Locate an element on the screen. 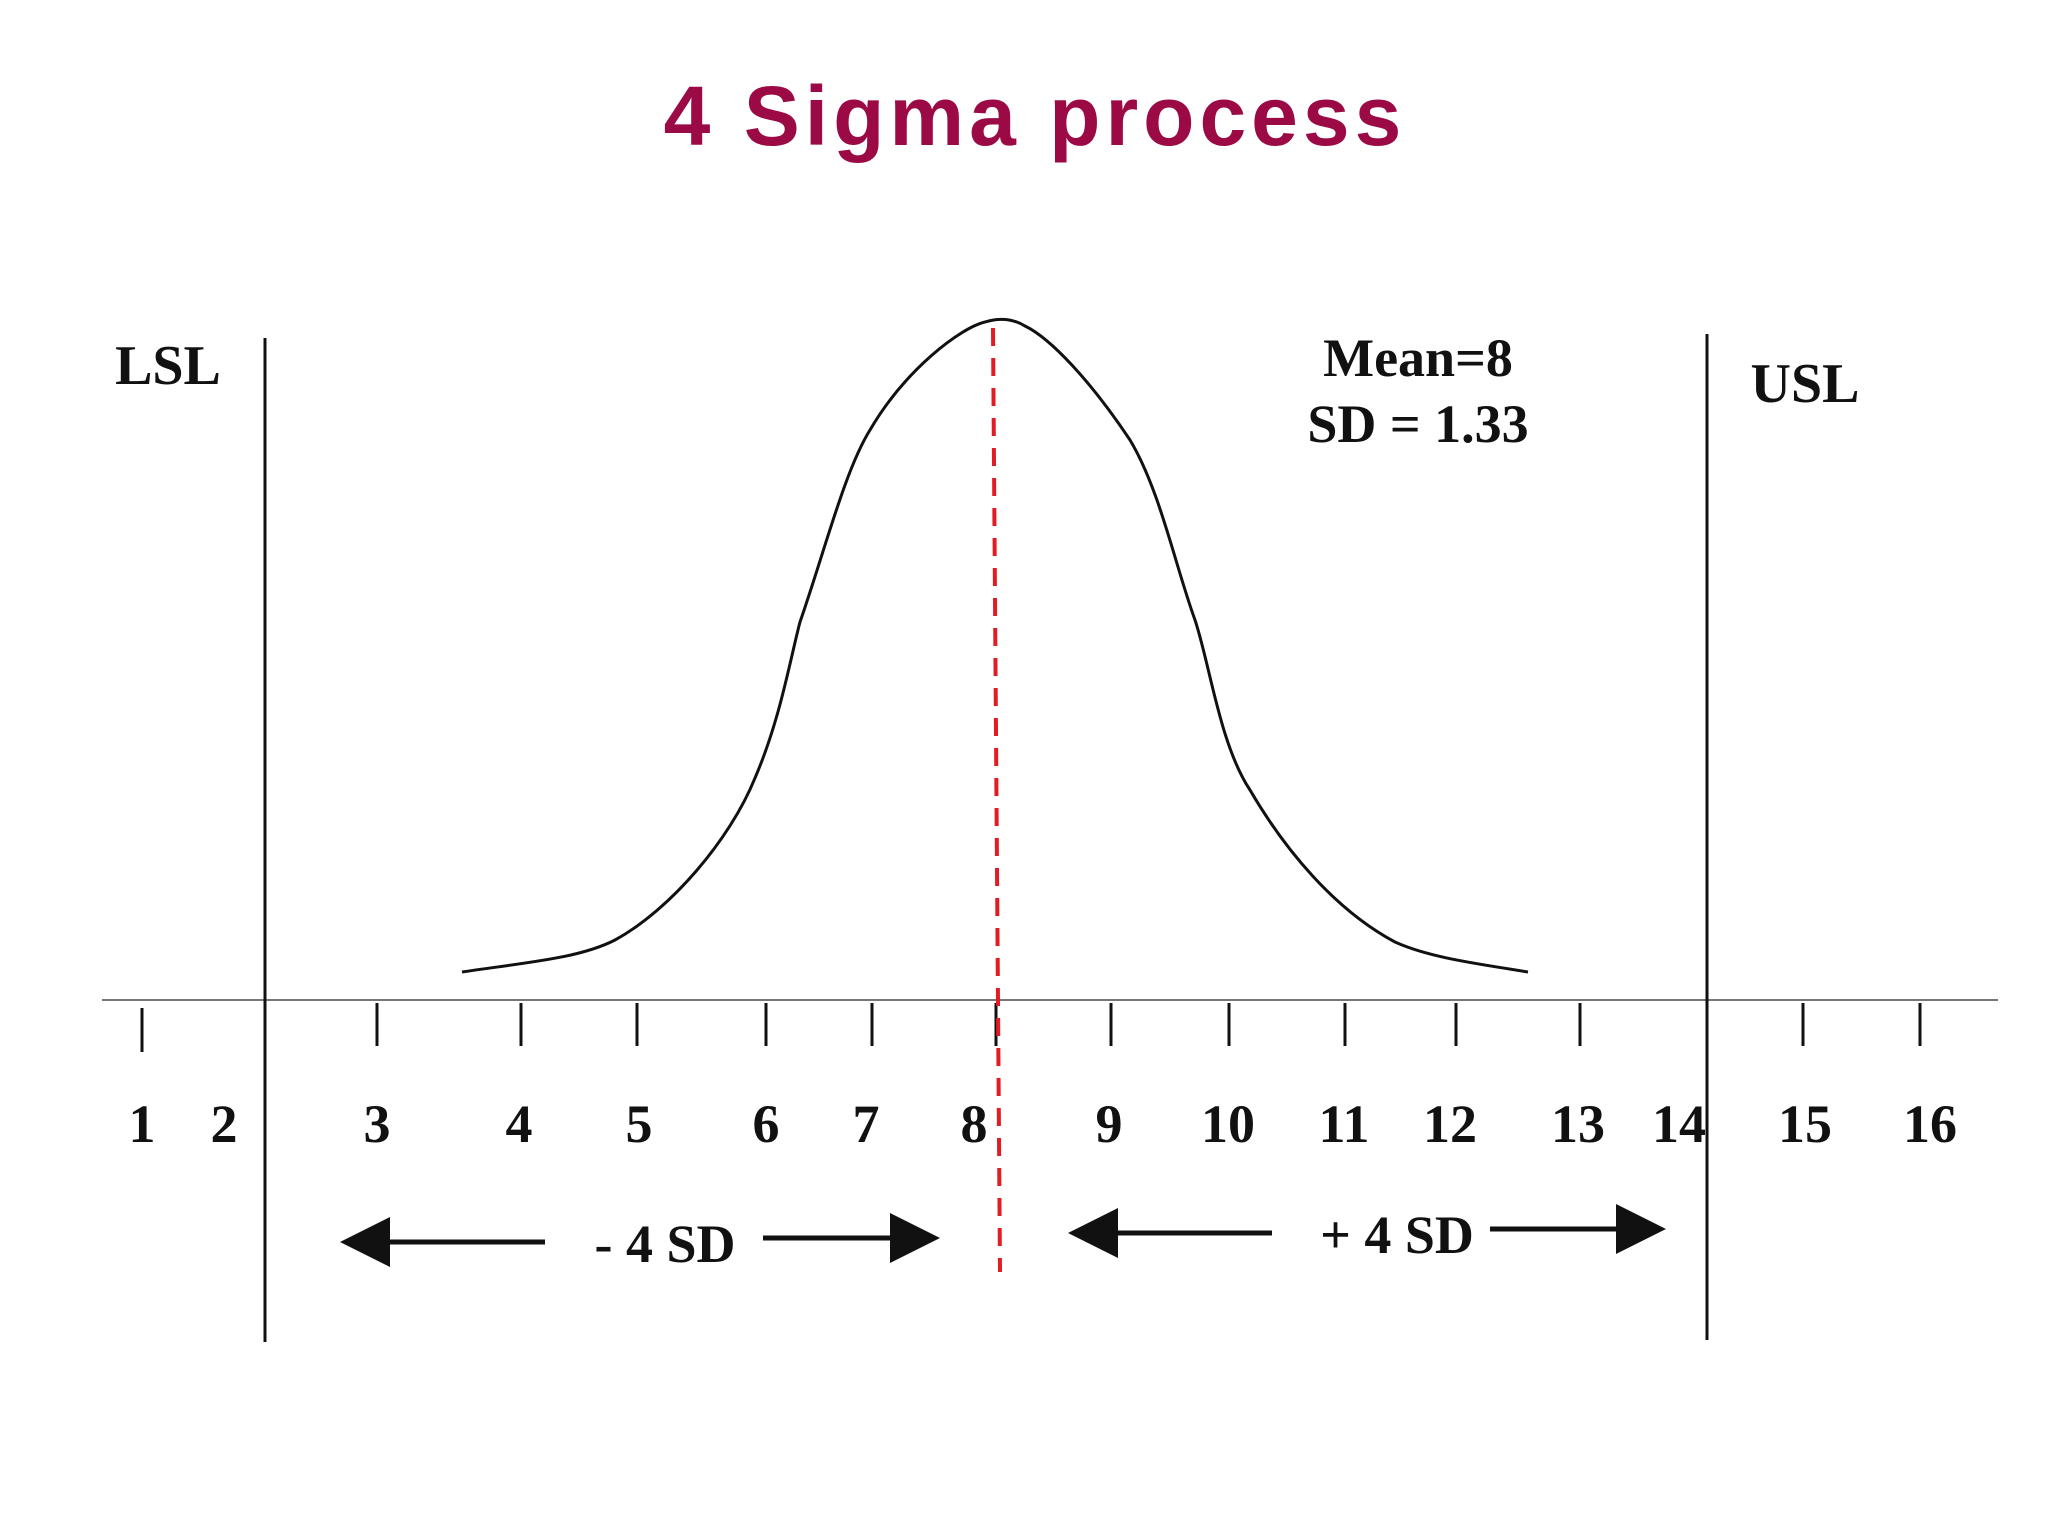  minus-sd-label: - 4 SD is located at coordinates (664, 1244).